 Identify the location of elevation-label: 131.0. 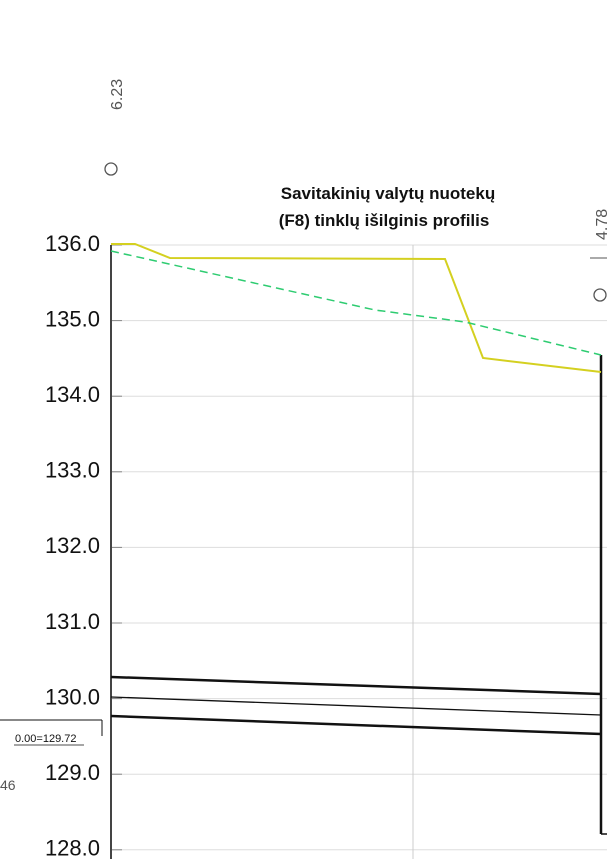
(72, 621).